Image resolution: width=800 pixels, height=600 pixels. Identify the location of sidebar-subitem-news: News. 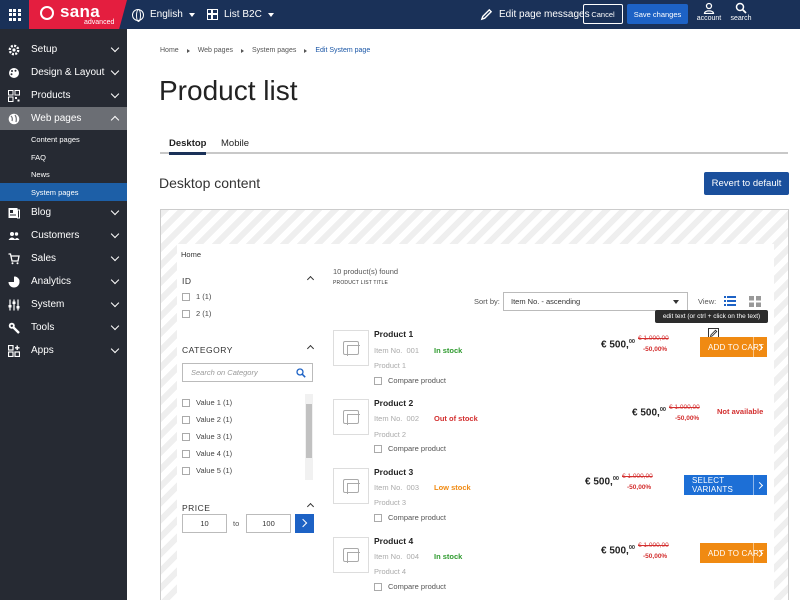
(40, 174).